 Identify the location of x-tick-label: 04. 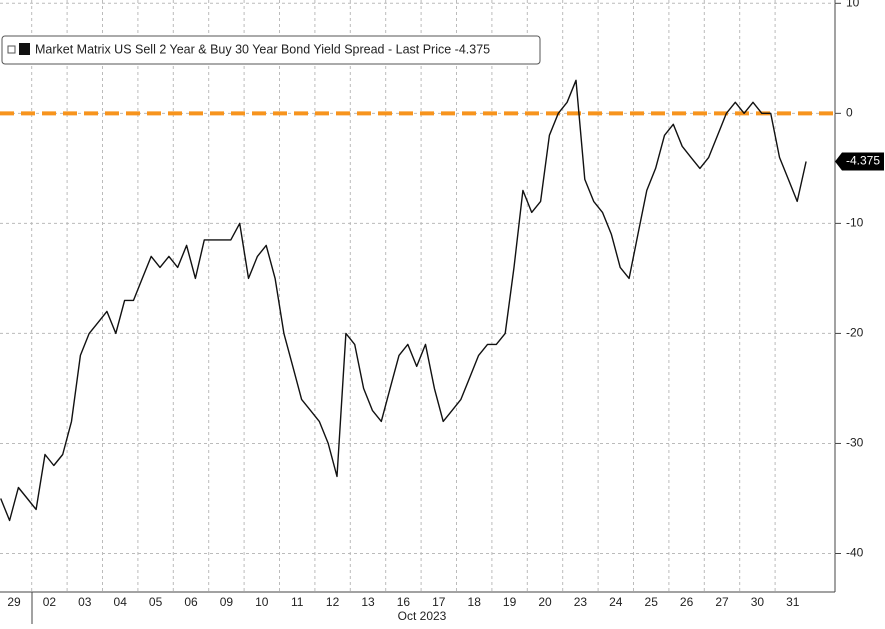
(121, 602).